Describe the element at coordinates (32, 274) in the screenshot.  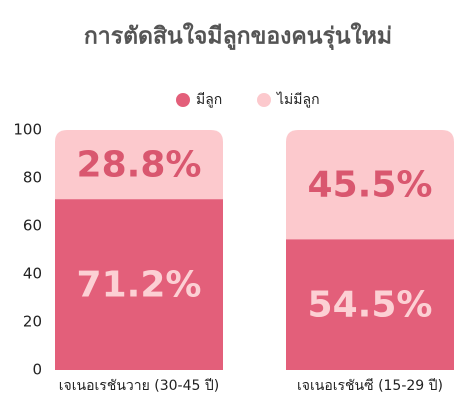
I see `y-tick-label: 40` at that location.